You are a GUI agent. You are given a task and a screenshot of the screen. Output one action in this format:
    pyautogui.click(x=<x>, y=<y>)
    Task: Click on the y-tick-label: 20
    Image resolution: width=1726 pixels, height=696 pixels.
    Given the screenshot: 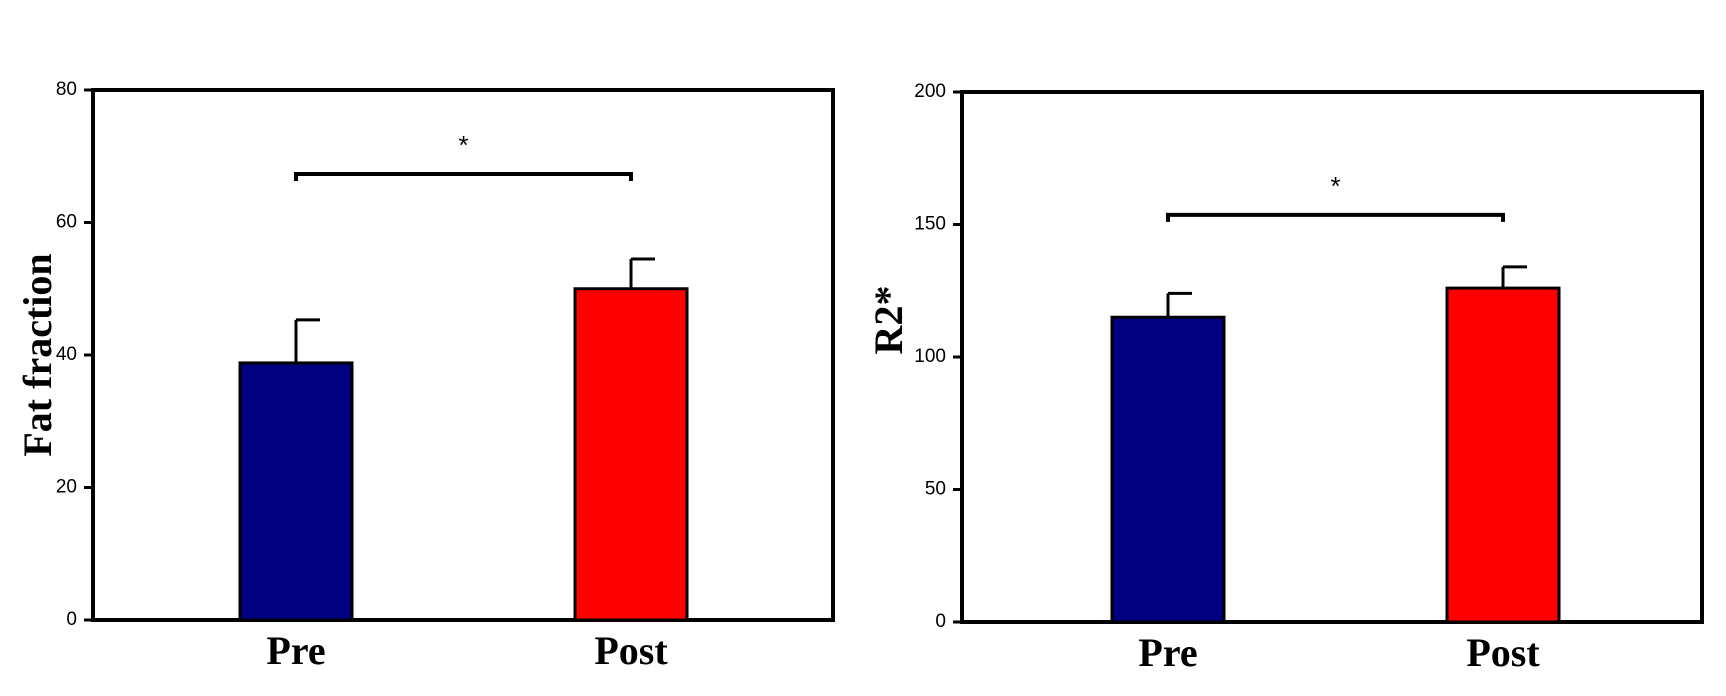 What is the action you would take?
    pyautogui.click(x=66, y=487)
    